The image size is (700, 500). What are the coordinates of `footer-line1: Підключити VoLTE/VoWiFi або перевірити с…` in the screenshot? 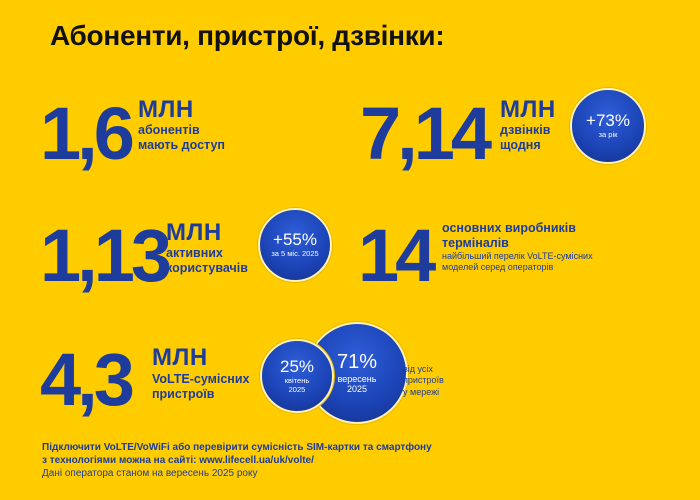 It's located at (237, 447).